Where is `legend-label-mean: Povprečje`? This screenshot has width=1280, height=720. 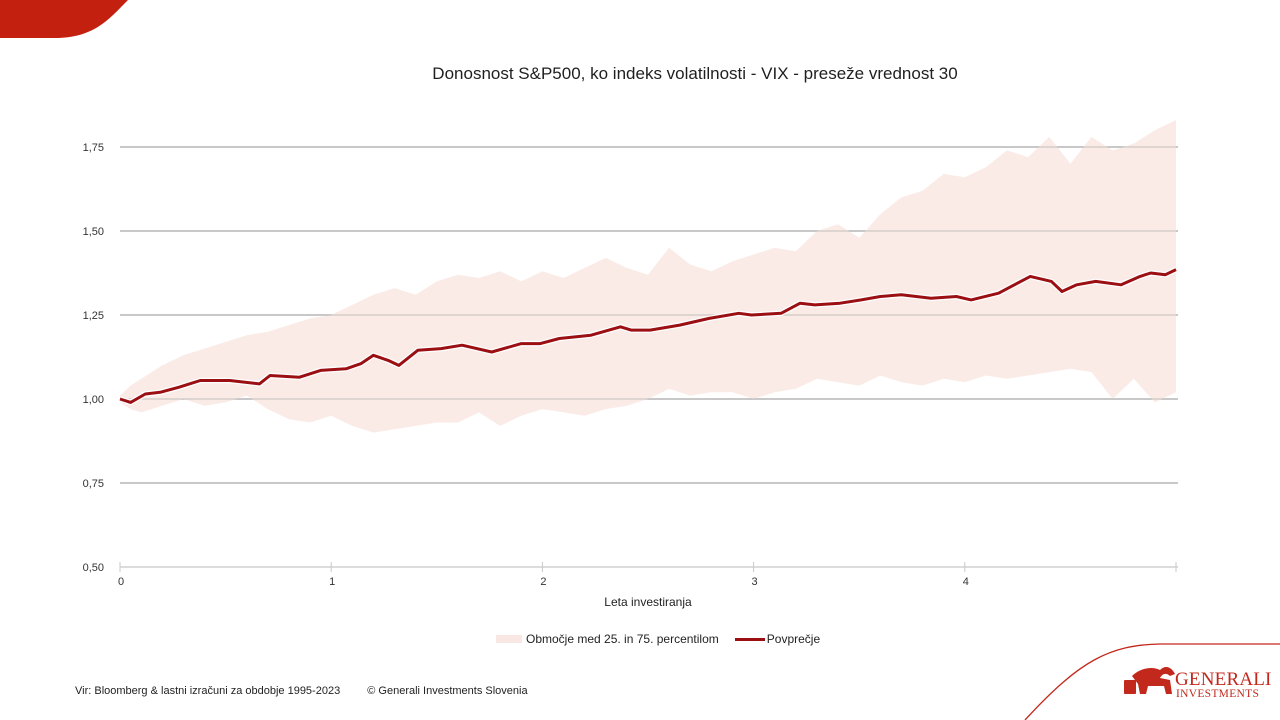
legend-label-mean: Povprečje is located at coordinates (793, 639).